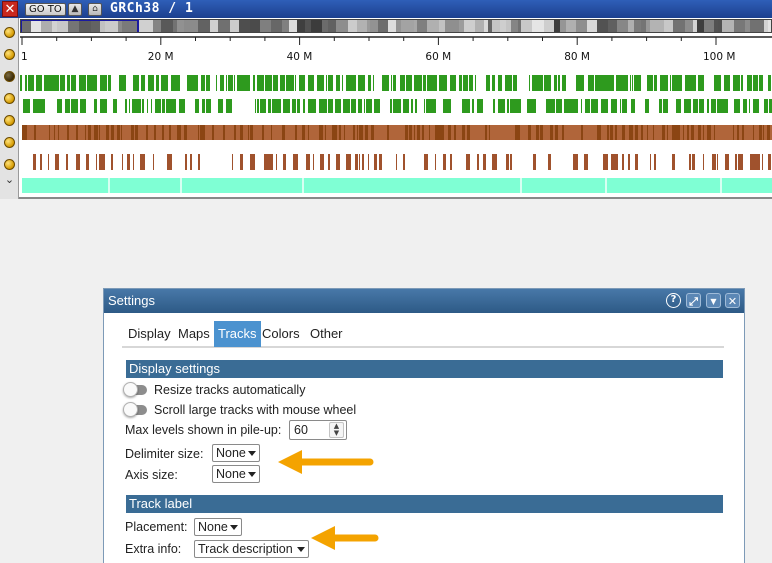 The image size is (772, 563). I want to click on up-arrow-icon: ▲, so click(75, 9).